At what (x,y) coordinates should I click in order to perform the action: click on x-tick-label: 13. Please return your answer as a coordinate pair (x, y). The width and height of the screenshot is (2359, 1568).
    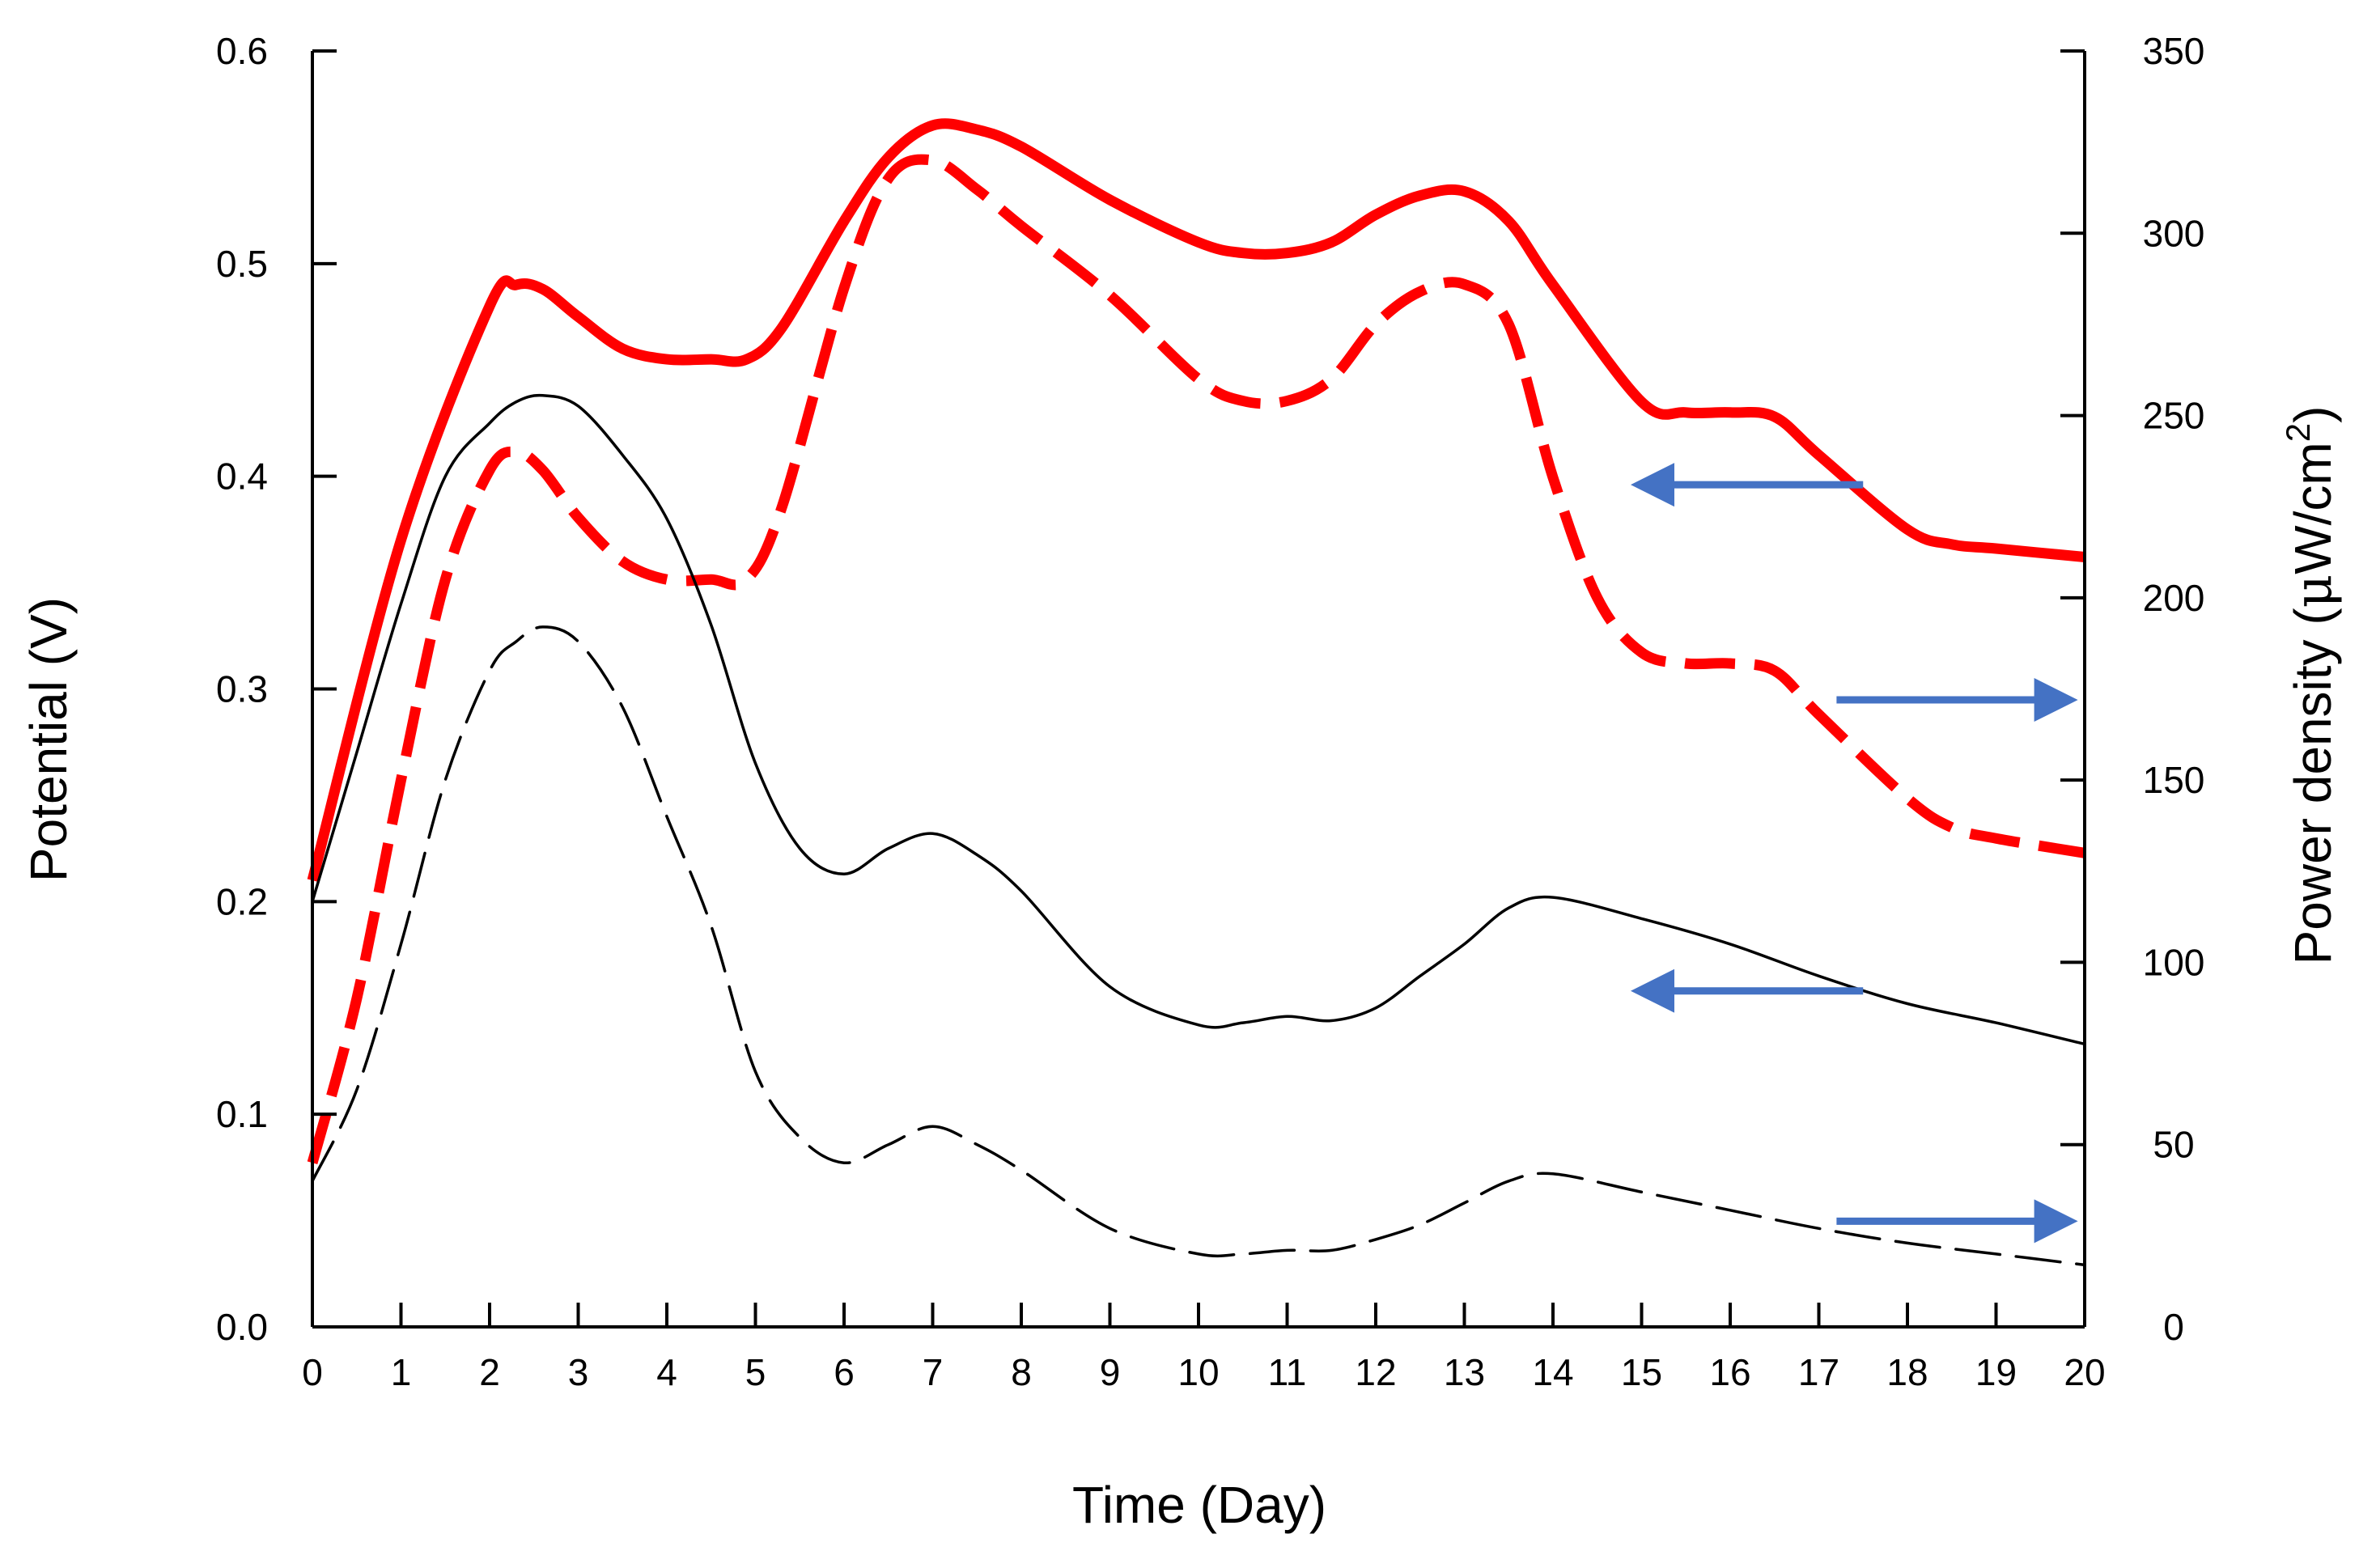
    Looking at the image, I should click on (1464, 1372).